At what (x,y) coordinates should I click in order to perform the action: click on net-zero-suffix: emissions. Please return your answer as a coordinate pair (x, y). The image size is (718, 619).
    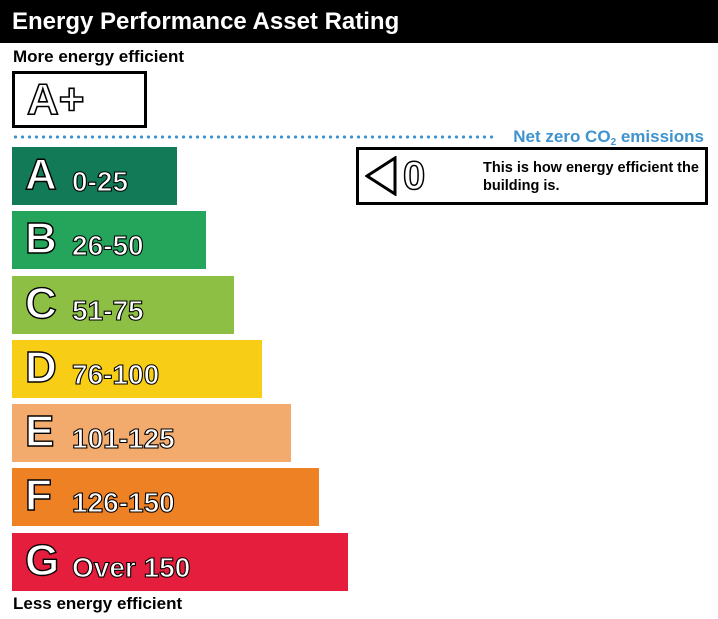
    Looking at the image, I should click on (660, 136).